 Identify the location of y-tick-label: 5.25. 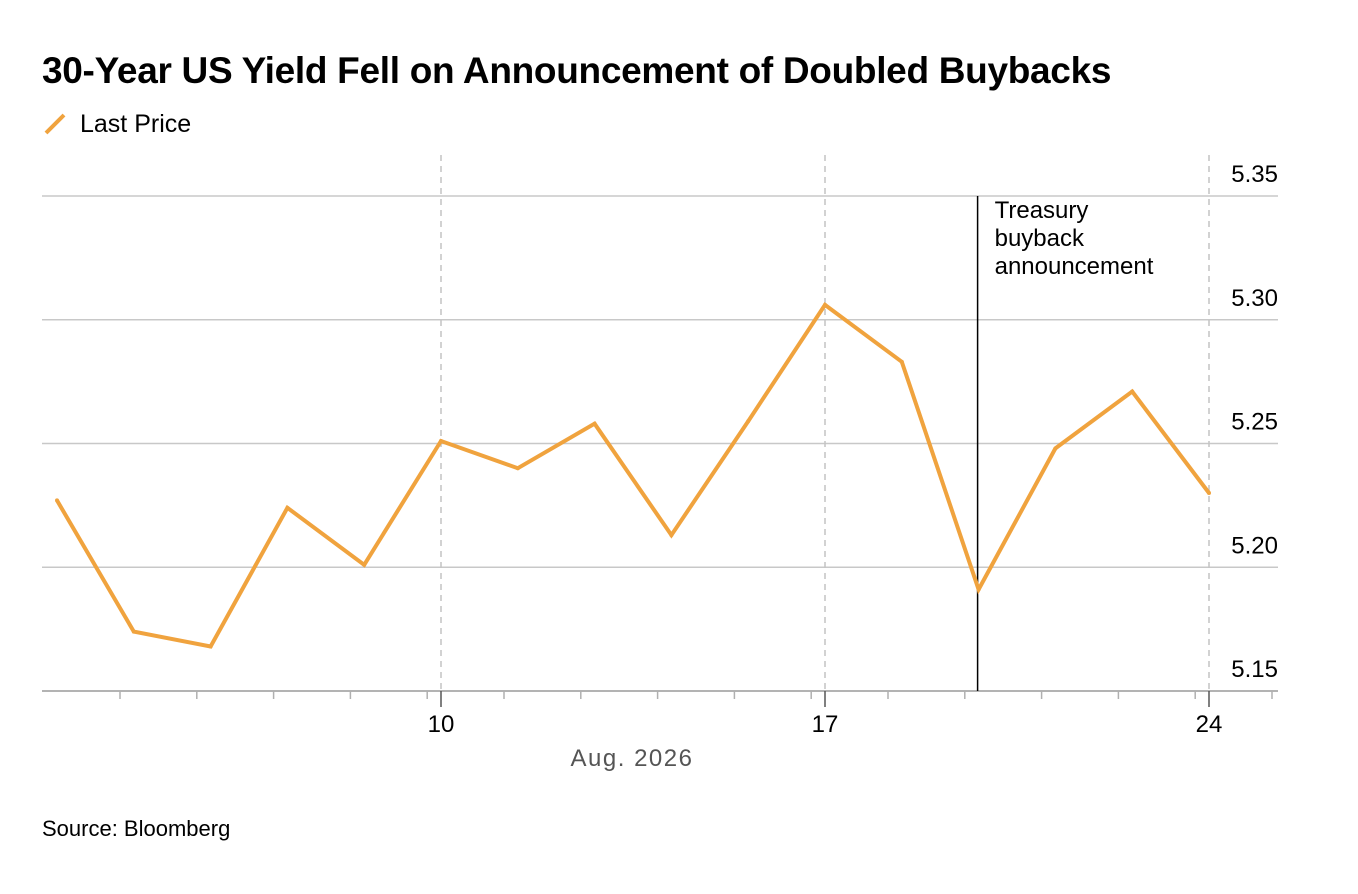
(1254, 422).